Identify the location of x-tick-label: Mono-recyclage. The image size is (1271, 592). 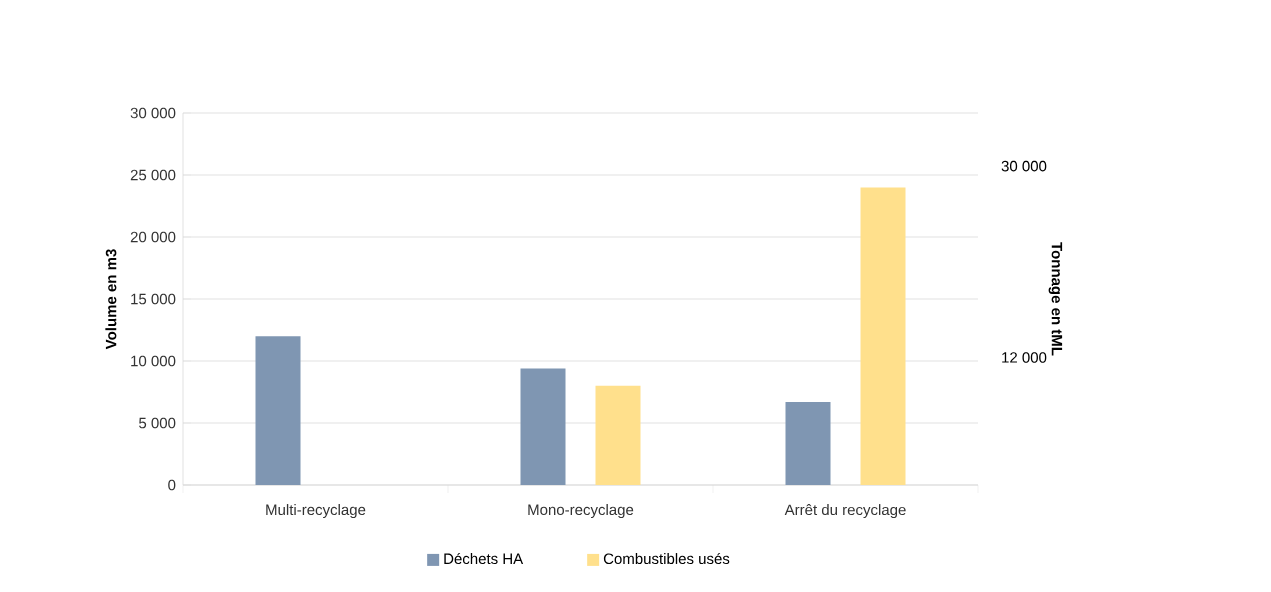
(581, 511).